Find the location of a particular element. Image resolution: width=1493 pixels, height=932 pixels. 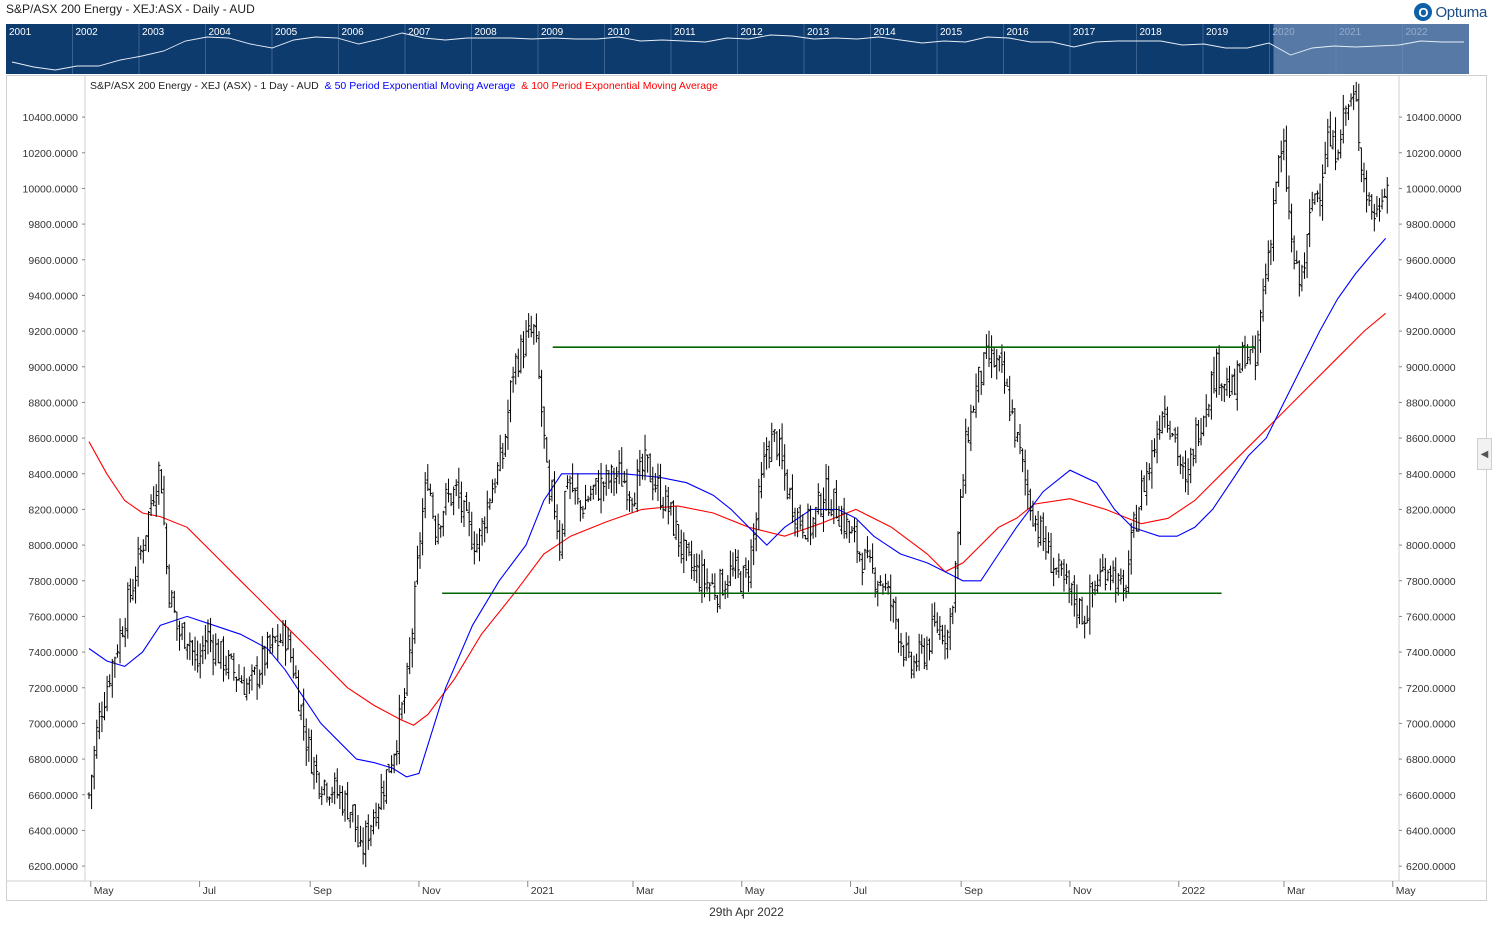

y-tick-label-right: 7000.0000 is located at coordinates (1431, 724).